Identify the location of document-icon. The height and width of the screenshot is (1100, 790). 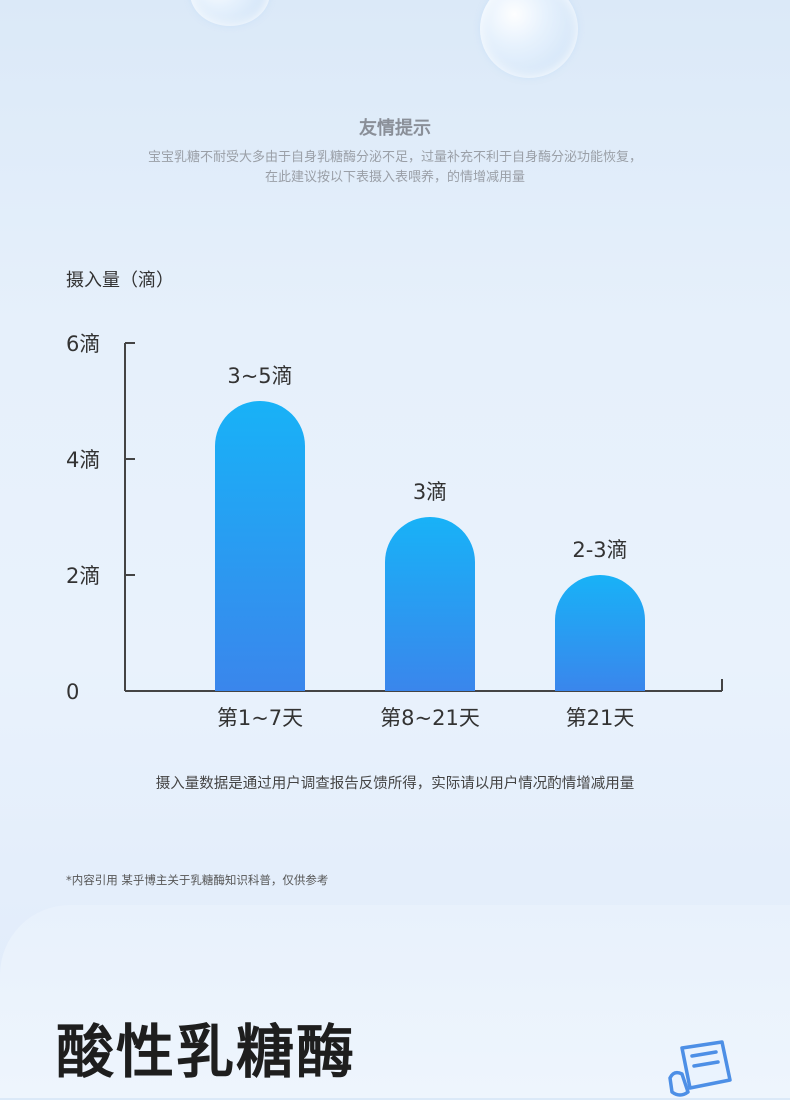
(700, 1068).